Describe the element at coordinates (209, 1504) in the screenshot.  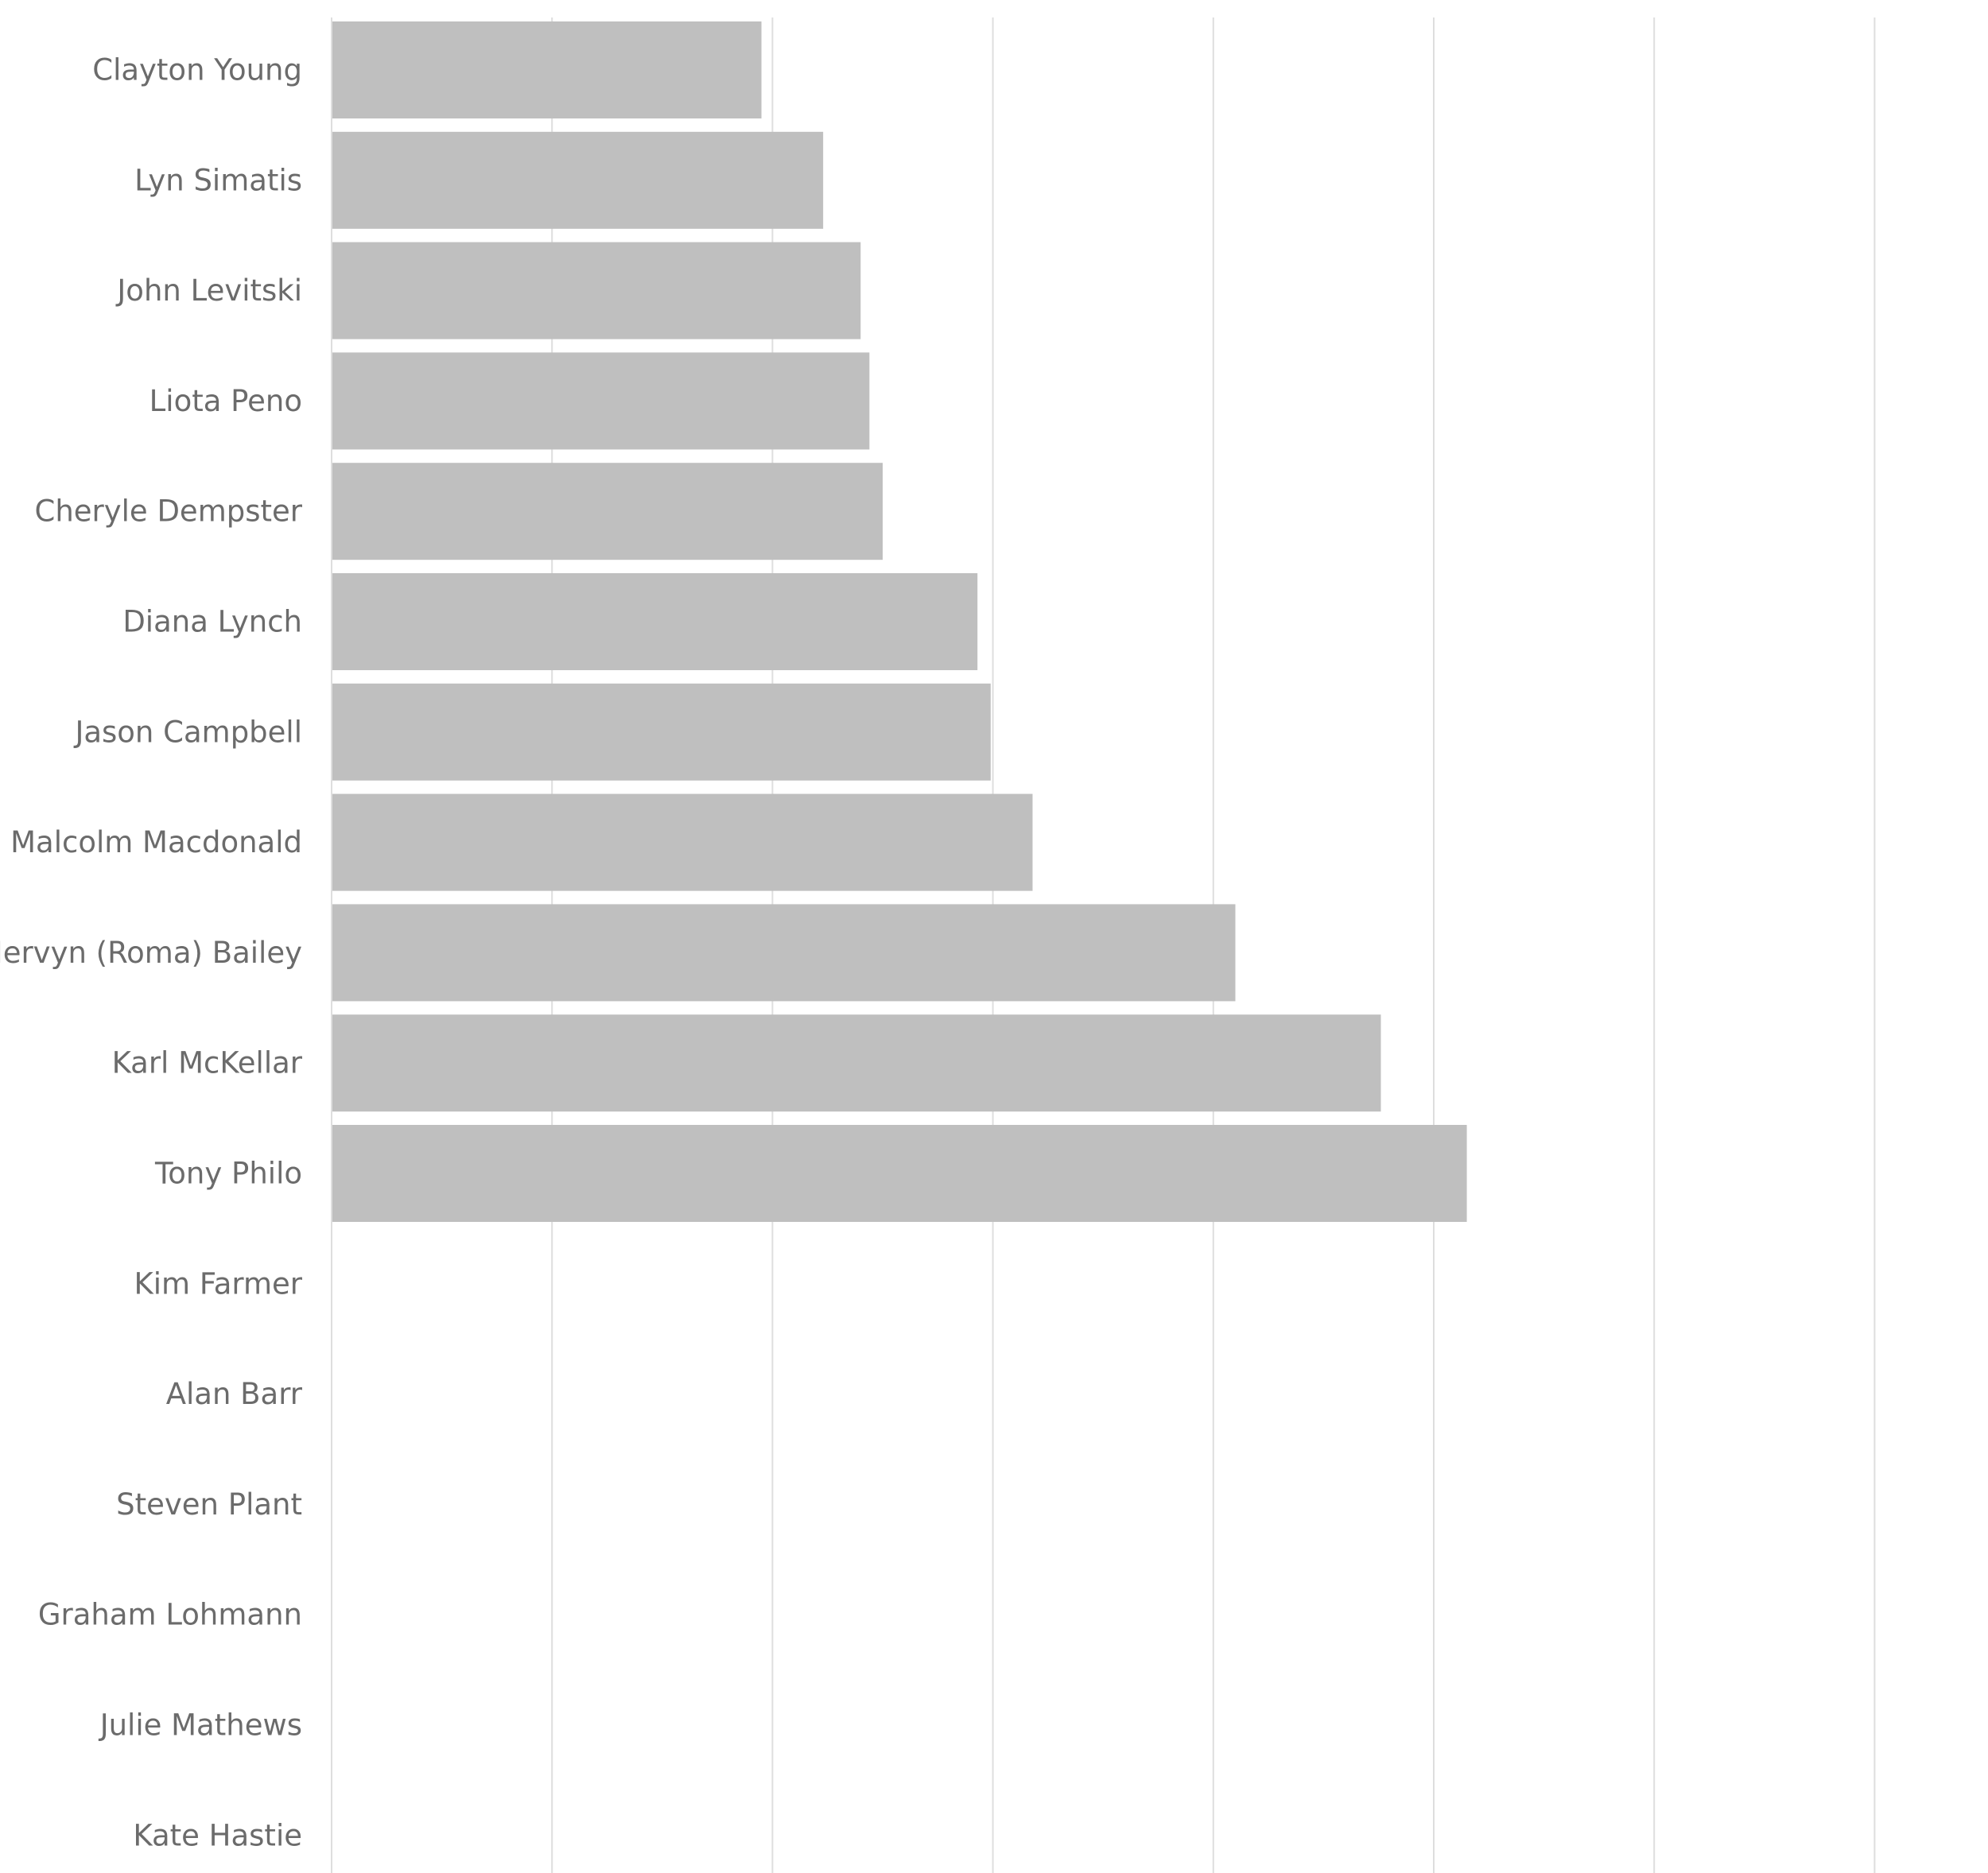
I see `category-label-steven-plant: Steven Plant` at that location.